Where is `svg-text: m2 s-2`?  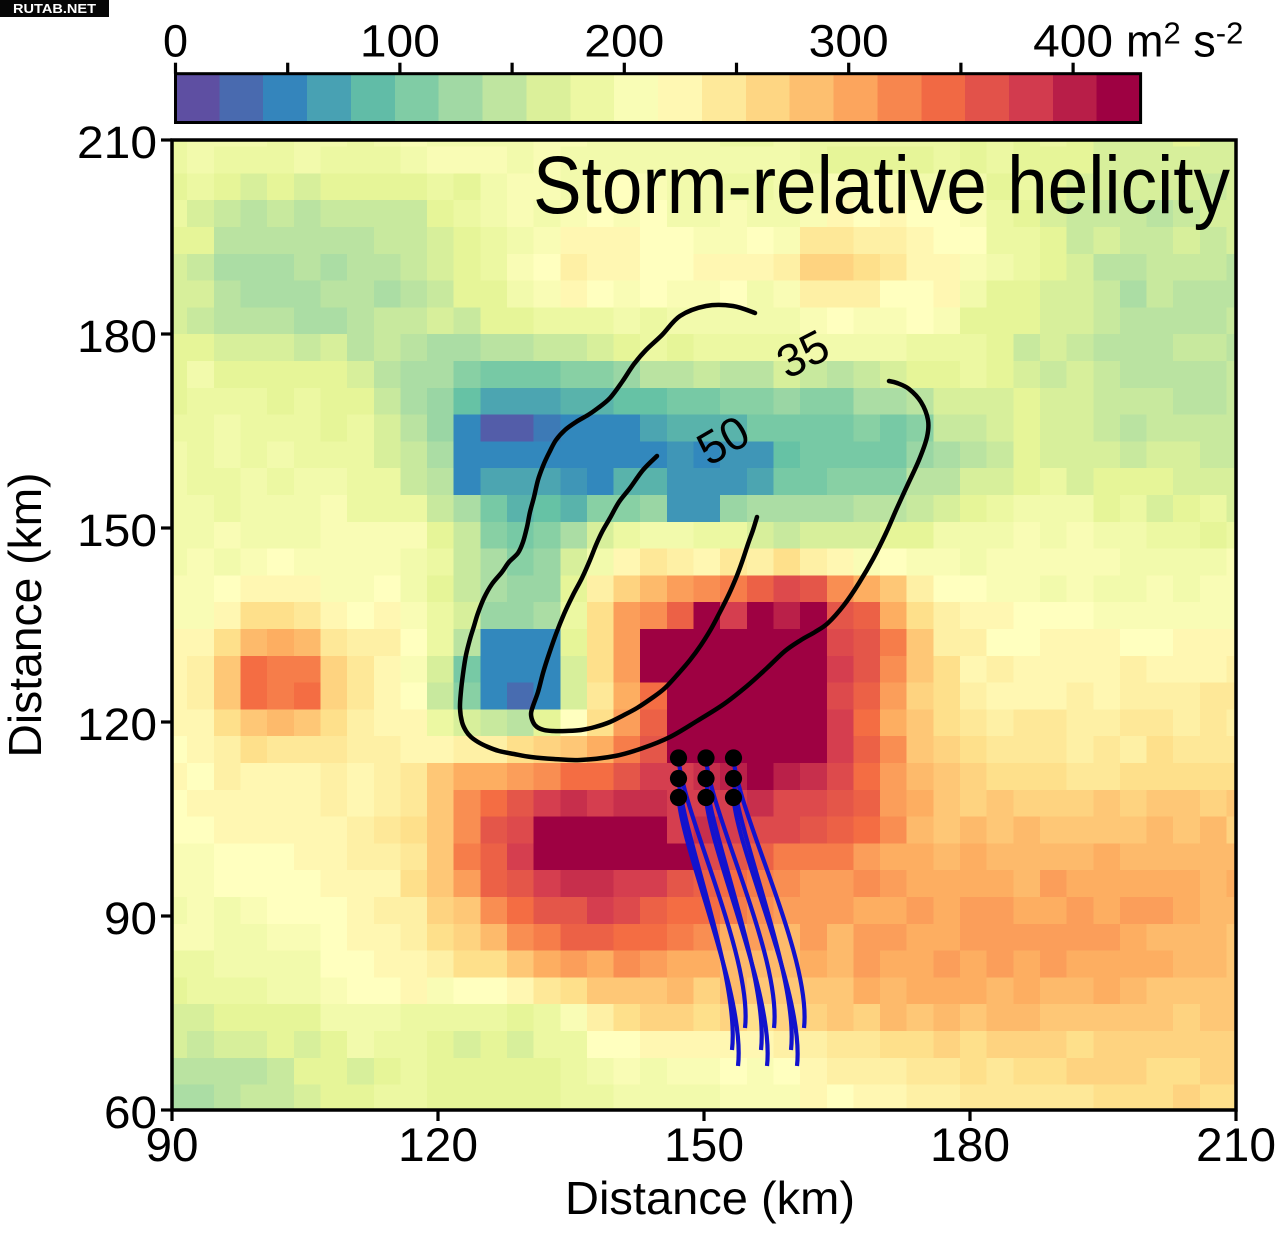
svg-text: m2 s-2 is located at coordinates (1184, 41).